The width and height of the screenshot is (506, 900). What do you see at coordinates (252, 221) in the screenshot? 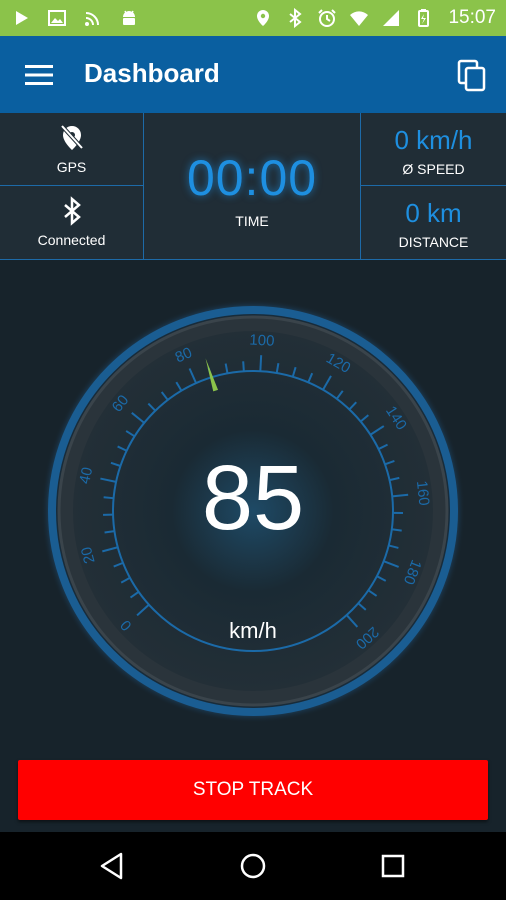
I see `time-label: TIME` at bounding box center [252, 221].